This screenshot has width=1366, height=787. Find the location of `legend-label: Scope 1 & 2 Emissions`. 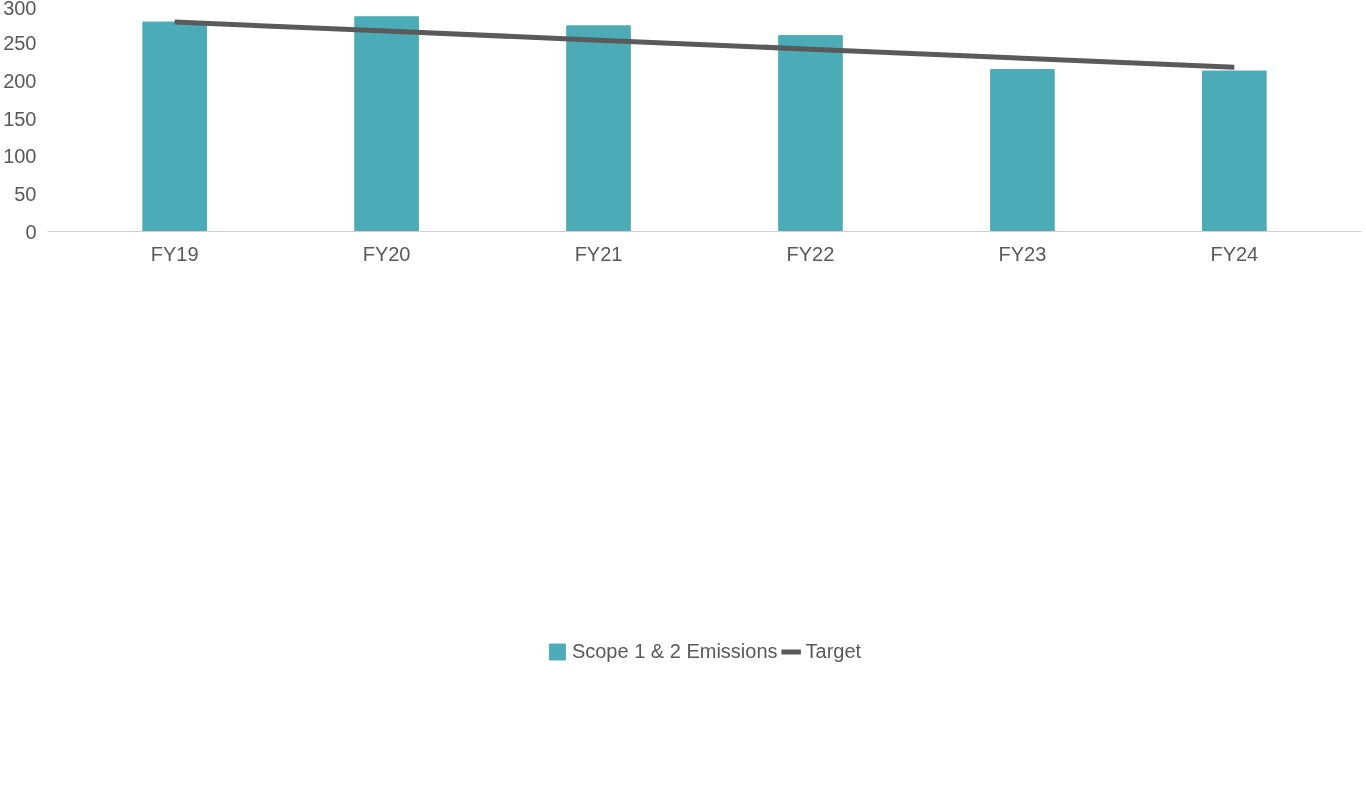

legend-label: Scope 1 & 2 Emissions is located at coordinates (674, 651).